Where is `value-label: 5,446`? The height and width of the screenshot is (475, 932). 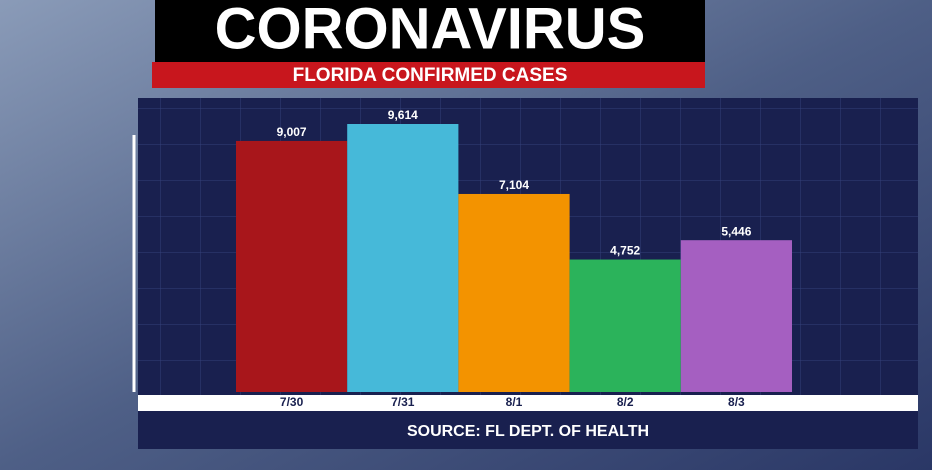
value-label: 5,446 is located at coordinates (736, 231).